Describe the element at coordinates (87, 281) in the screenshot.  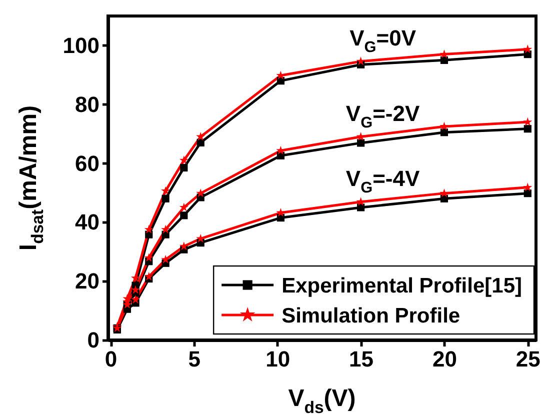
I see `y-tick-label: 20` at that location.